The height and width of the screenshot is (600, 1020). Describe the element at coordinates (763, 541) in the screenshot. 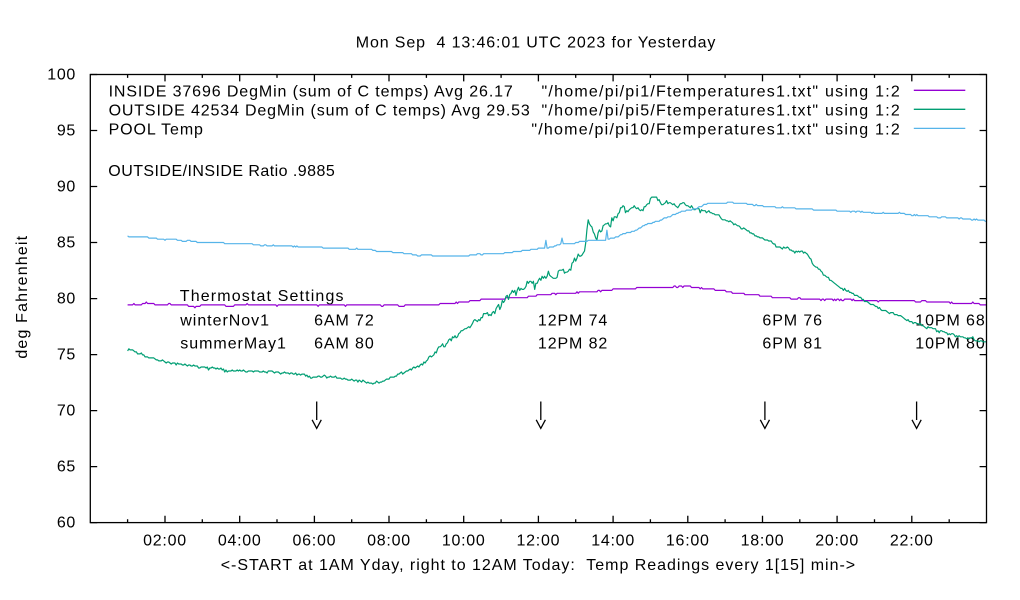

I see `svg-text: 18:00` at that location.